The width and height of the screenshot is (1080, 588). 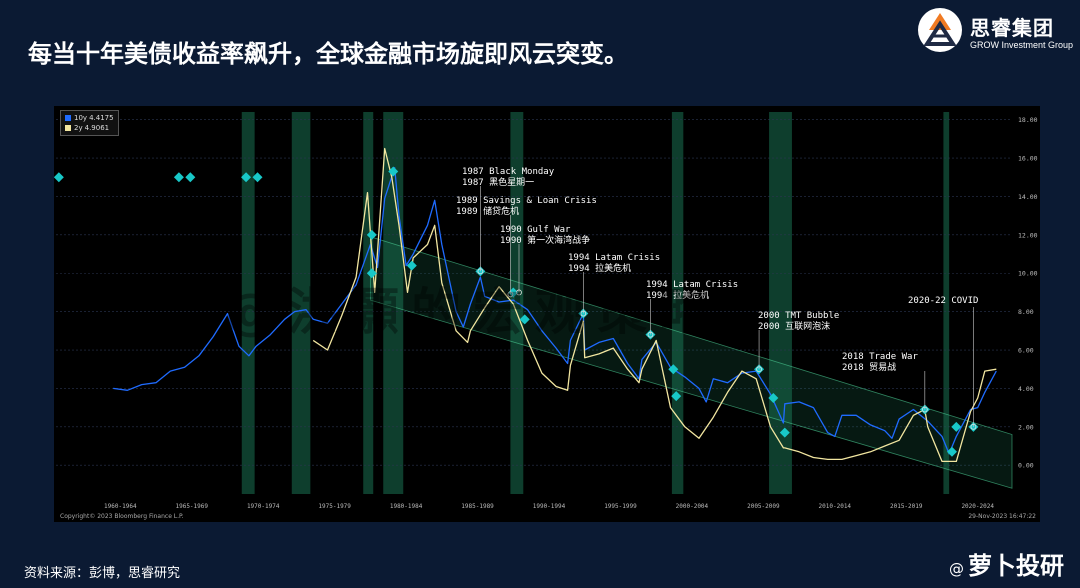 I want to click on x-tick-label: 1965-1969, so click(x=191, y=506).